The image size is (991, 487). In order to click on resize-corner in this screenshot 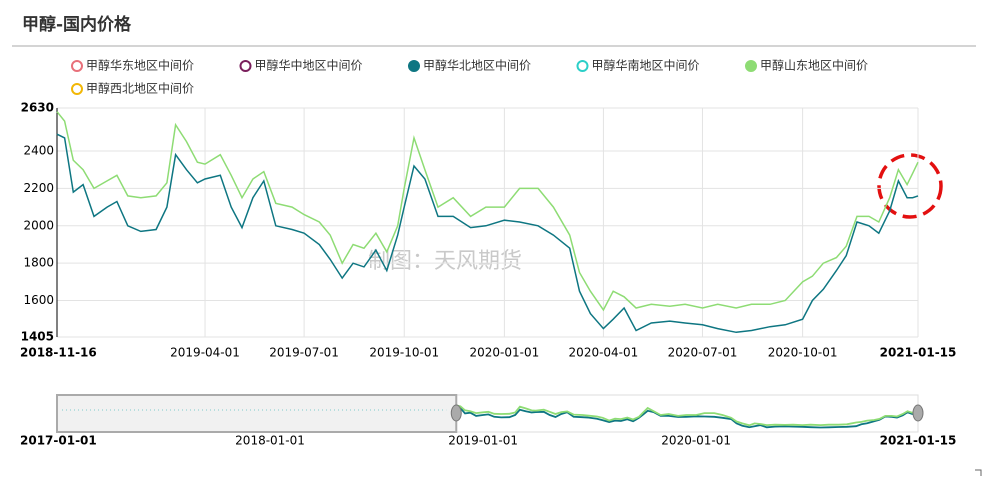, I will do `click(978, 472)`.